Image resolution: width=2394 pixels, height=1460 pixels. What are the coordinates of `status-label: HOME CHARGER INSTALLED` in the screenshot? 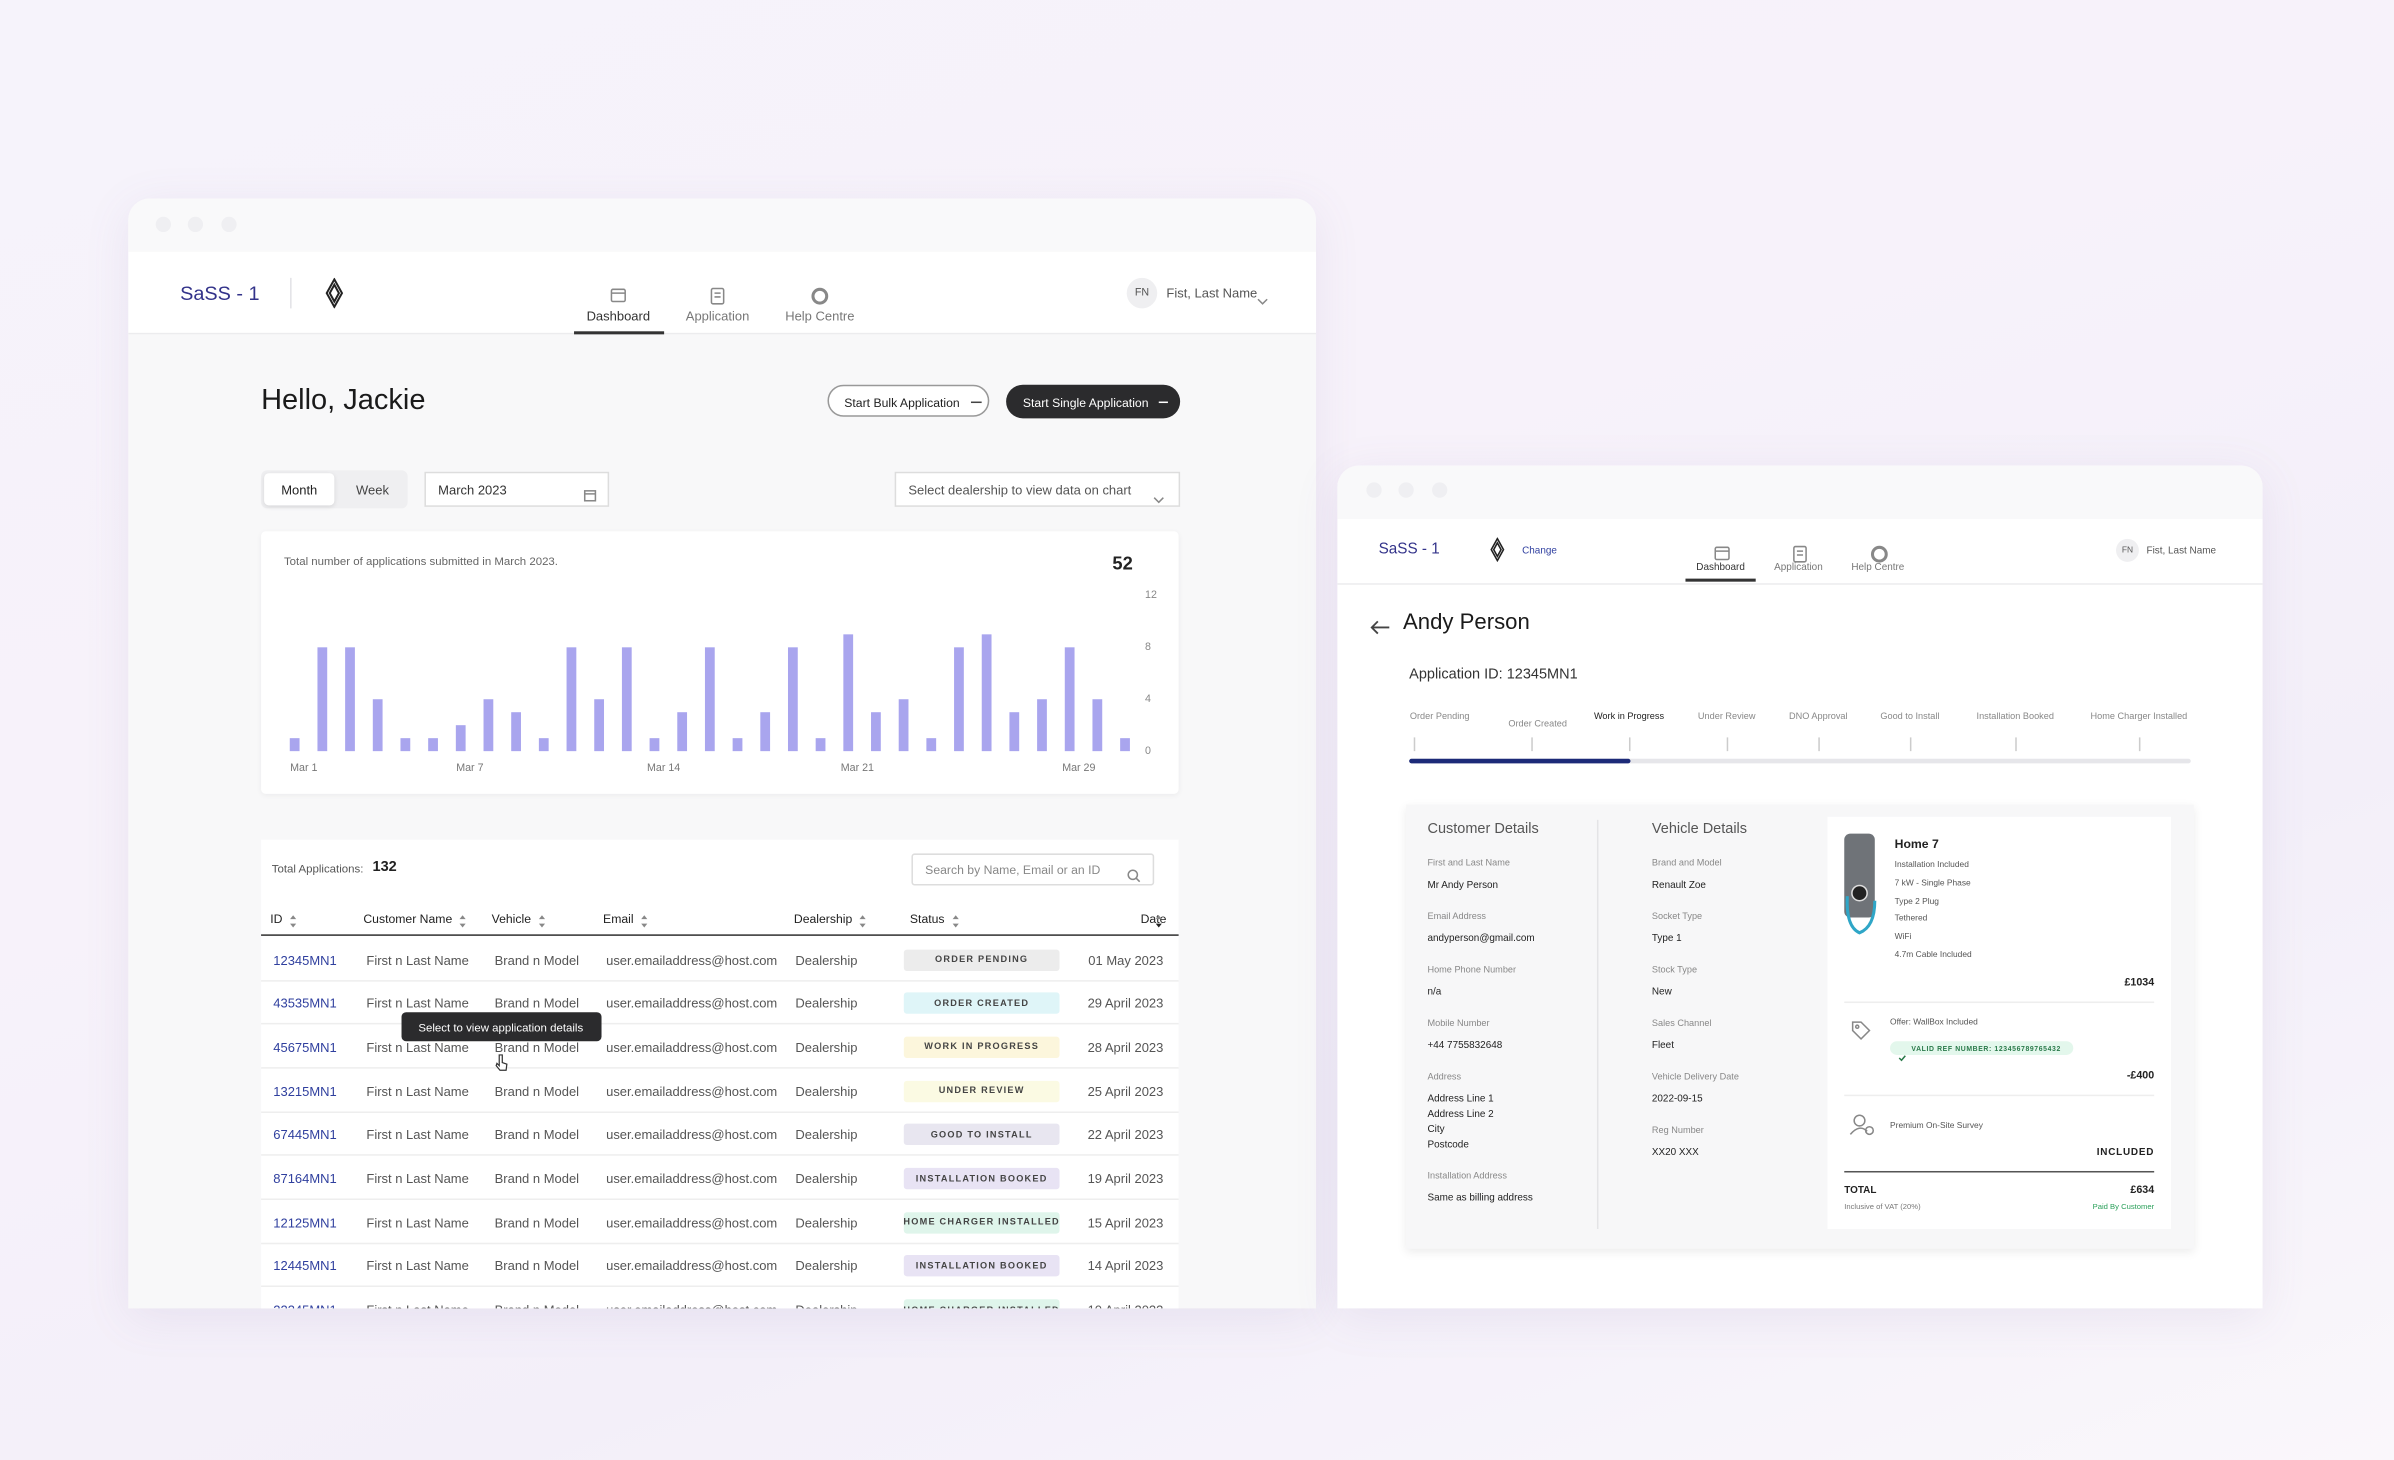 It's located at (981, 1307).